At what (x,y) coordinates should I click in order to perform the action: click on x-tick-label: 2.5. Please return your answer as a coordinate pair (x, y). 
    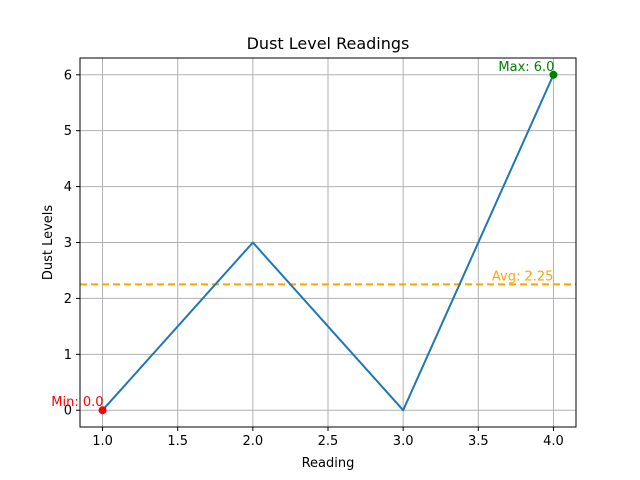
    Looking at the image, I should click on (328, 441).